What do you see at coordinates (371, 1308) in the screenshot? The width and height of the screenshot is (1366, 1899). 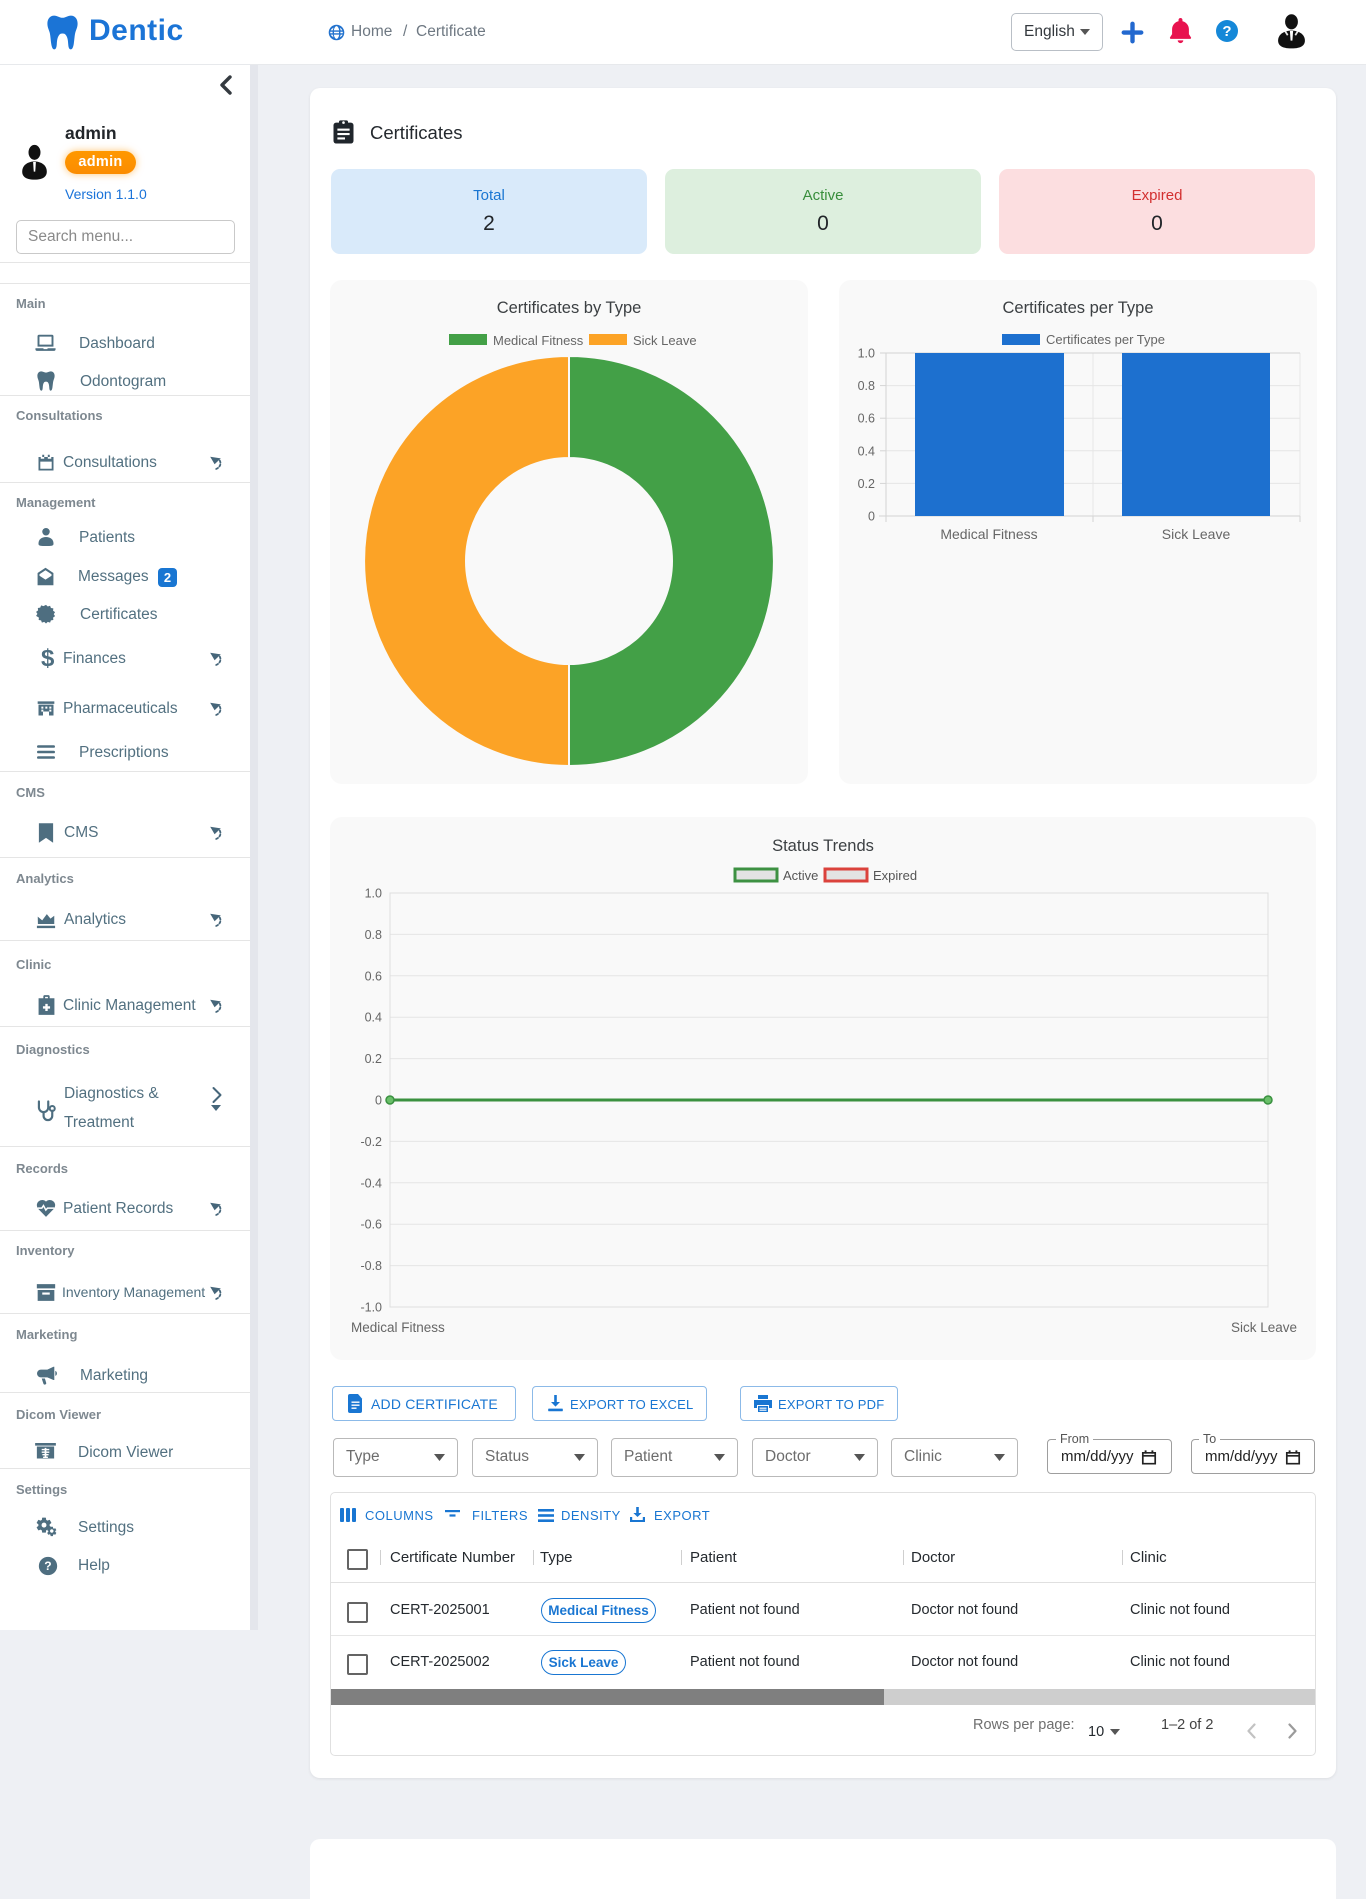 I see `svg-text: -1.0` at bounding box center [371, 1308].